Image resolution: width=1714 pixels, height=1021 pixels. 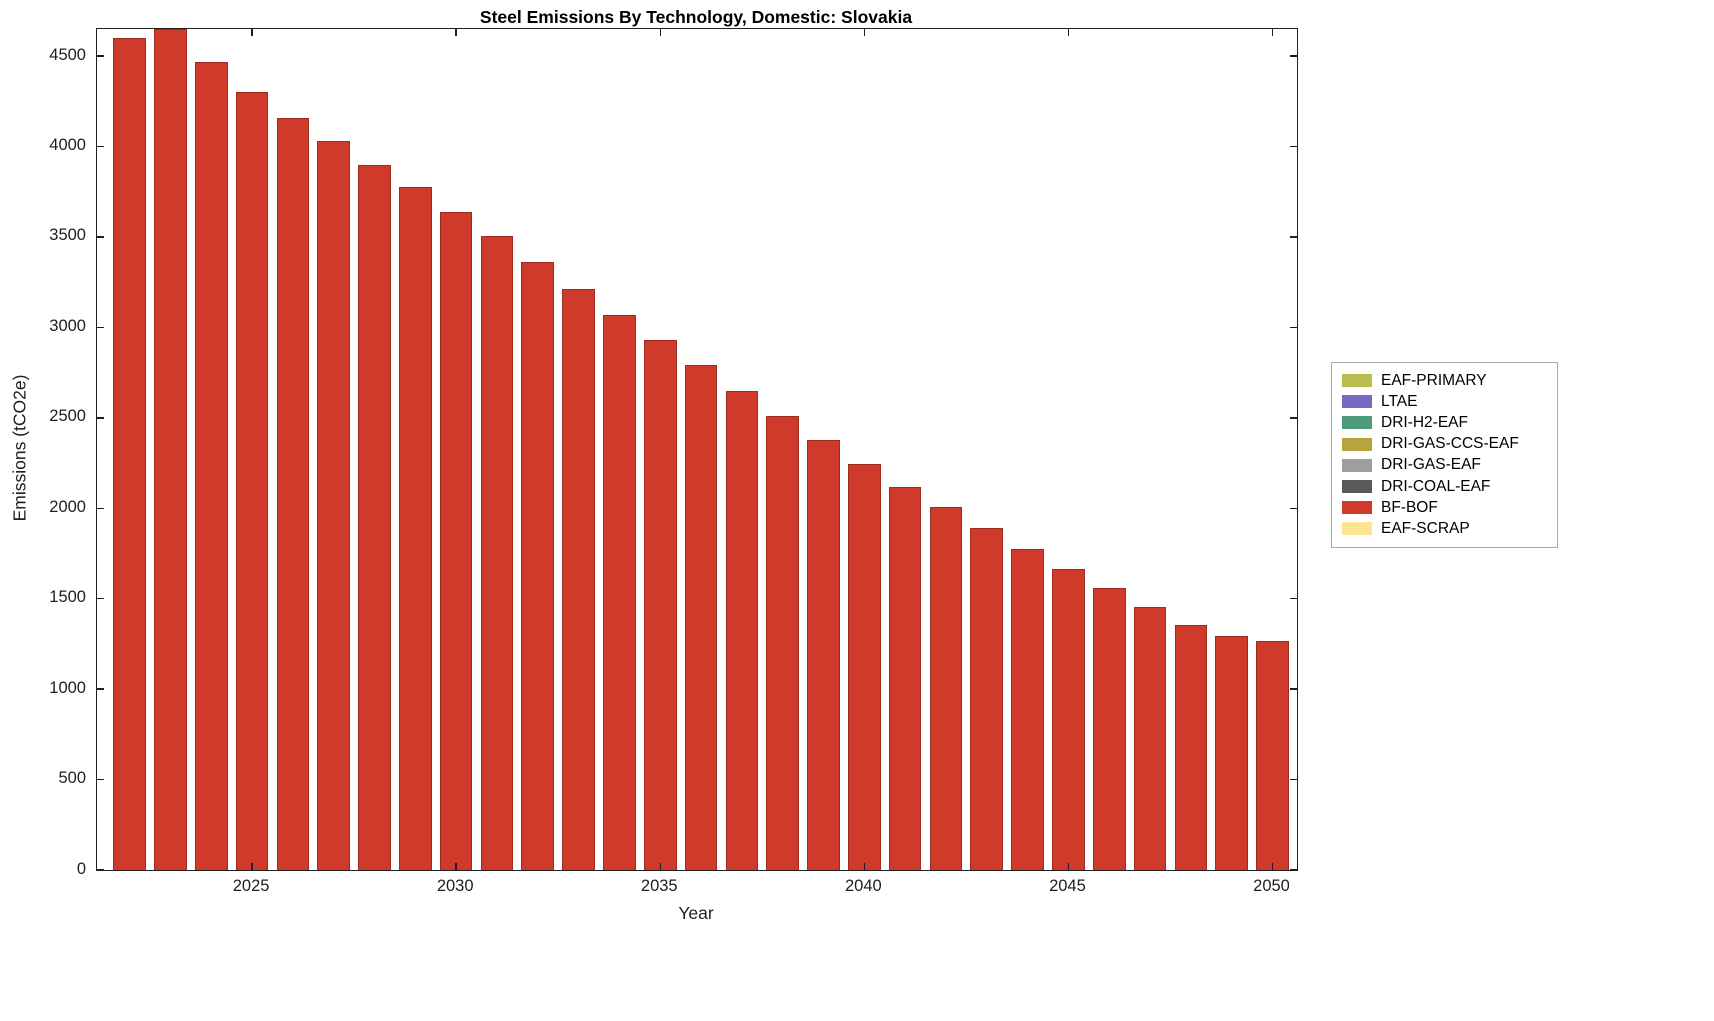 I want to click on bar-2025, so click(x=252, y=481).